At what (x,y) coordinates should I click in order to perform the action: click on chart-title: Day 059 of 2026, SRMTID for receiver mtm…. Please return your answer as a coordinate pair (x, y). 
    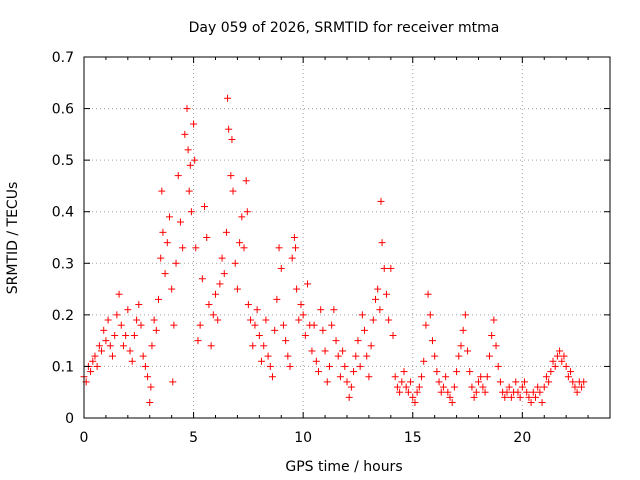
    Looking at the image, I should click on (344, 28).